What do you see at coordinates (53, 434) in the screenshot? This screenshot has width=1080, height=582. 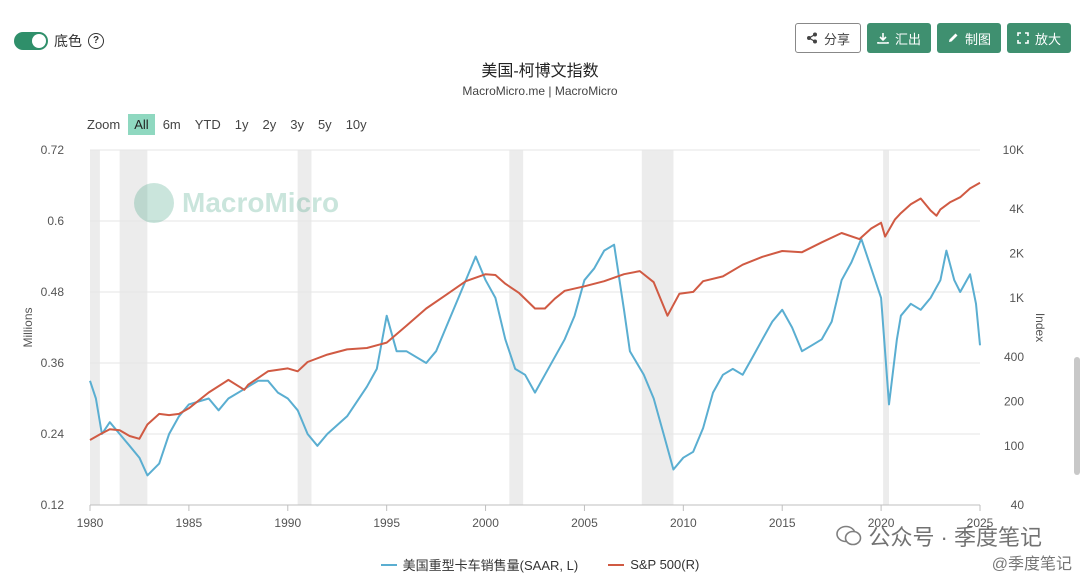 I see `left-tick-label: 0.24` at bounding box center [53, 434].